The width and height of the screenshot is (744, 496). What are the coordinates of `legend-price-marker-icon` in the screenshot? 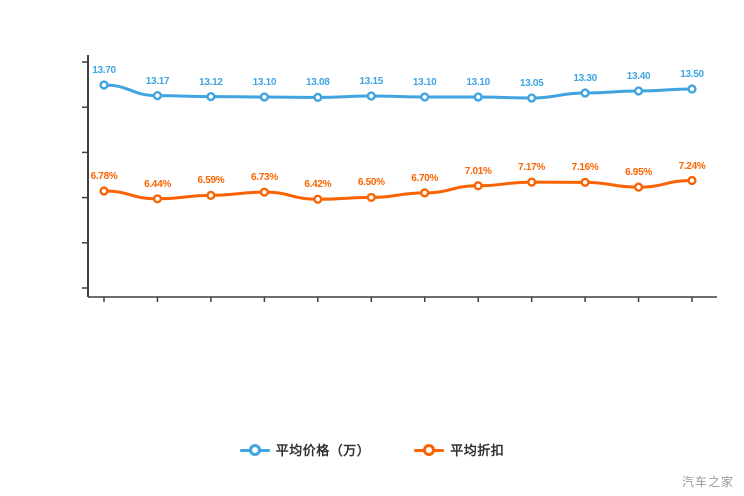 It's located at (254, 450).